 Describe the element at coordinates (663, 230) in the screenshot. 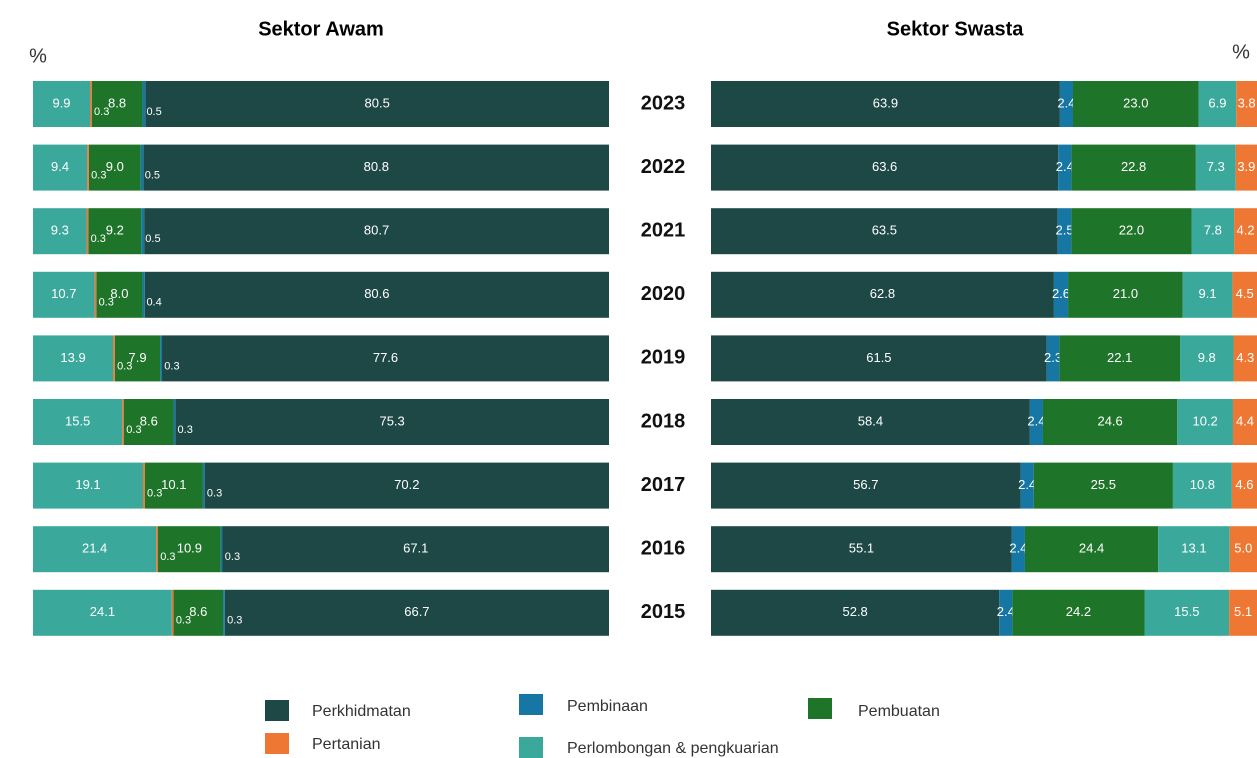

I see `category-label: 2021` at that location.